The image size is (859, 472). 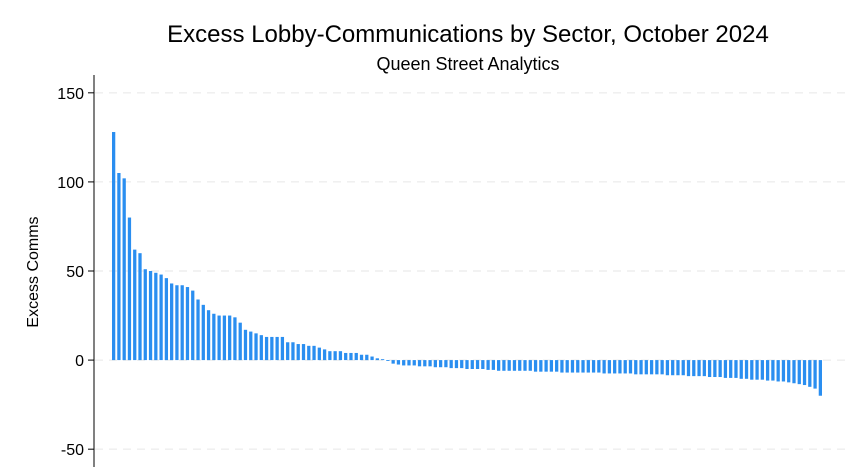 What do you see at coordinates (33, 271) in the screenshot?
I see `y-axis-label: Excess Comms` at bounding box center [33, 271].